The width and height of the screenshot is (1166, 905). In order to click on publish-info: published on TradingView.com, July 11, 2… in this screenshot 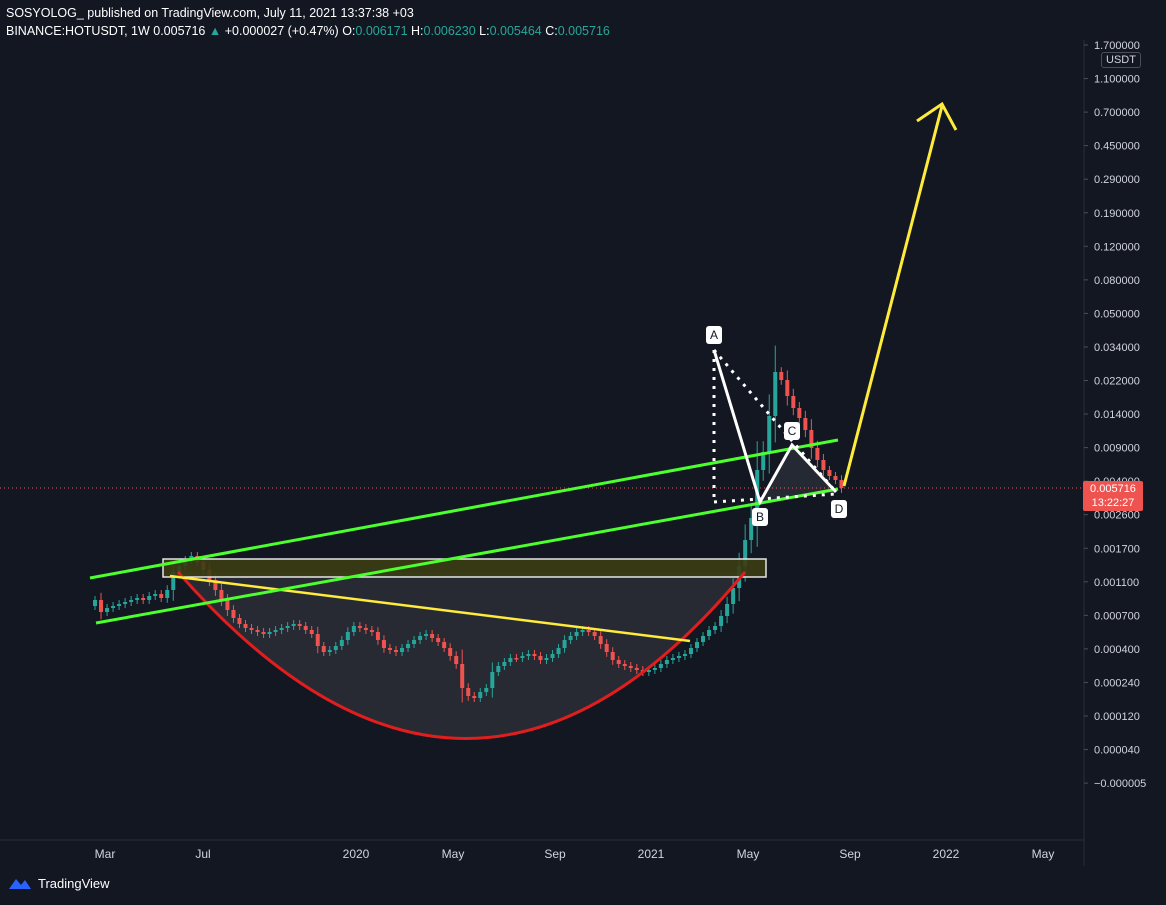, I will do `click(250, 13)`.